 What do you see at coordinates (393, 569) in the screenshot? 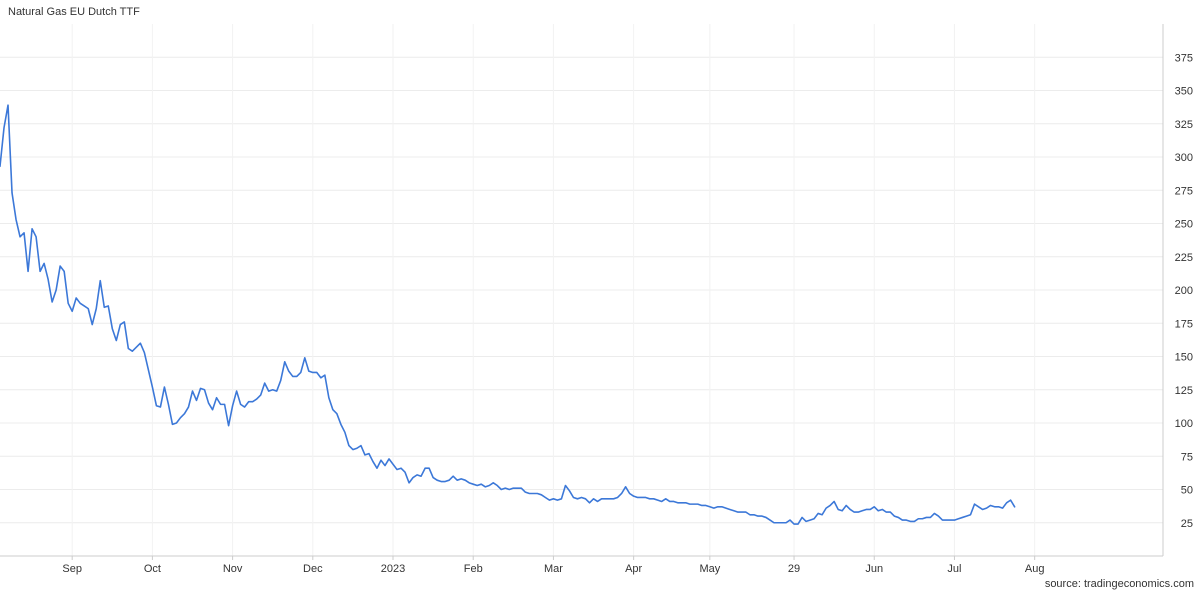
I see `x-tick-label: 2023` at bounding box center [393, 569].